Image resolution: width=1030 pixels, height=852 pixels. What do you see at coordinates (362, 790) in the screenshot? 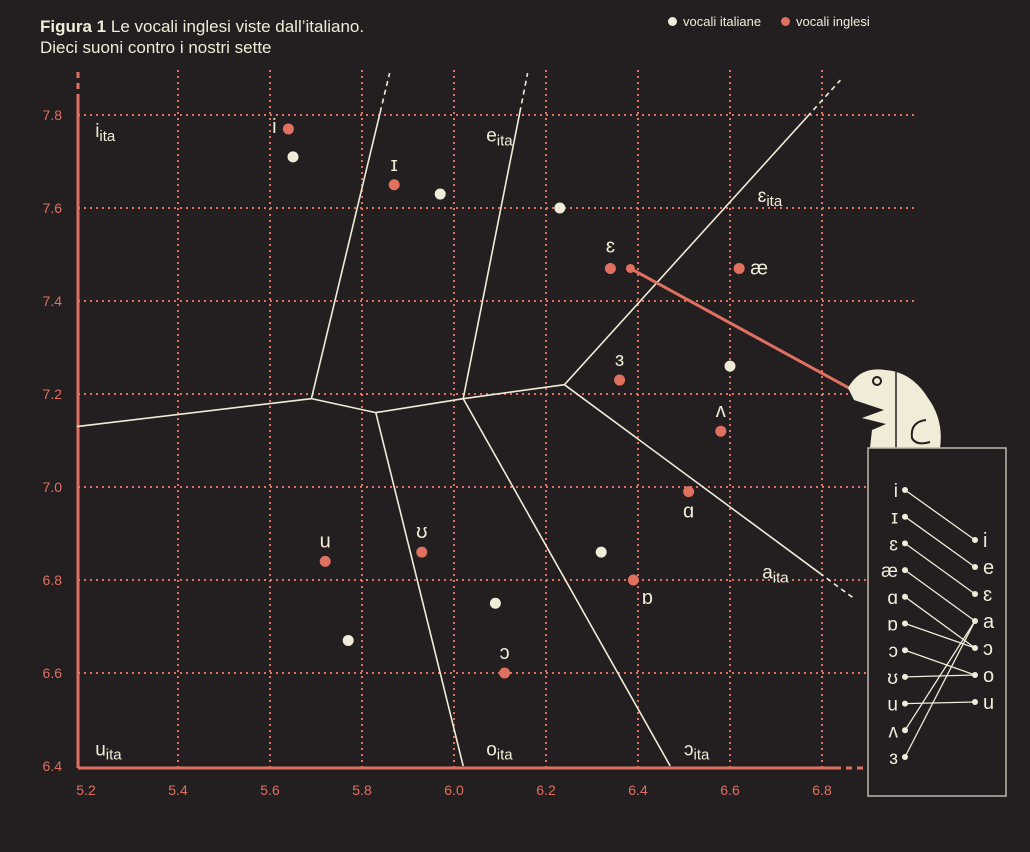
I see `x-tick-label: 5.8` at bounding box center [362, 790].